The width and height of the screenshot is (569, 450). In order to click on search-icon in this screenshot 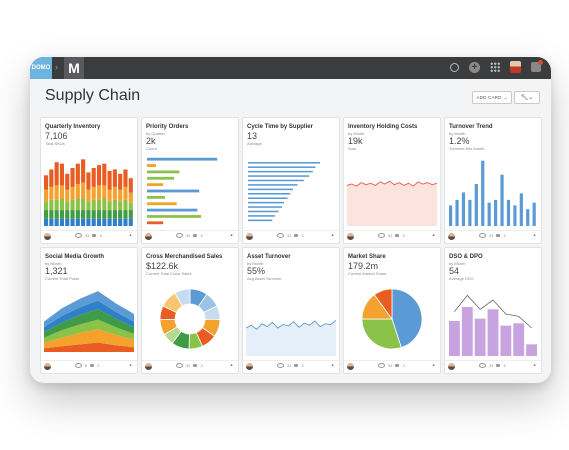, I will do `click(454, 67)`.